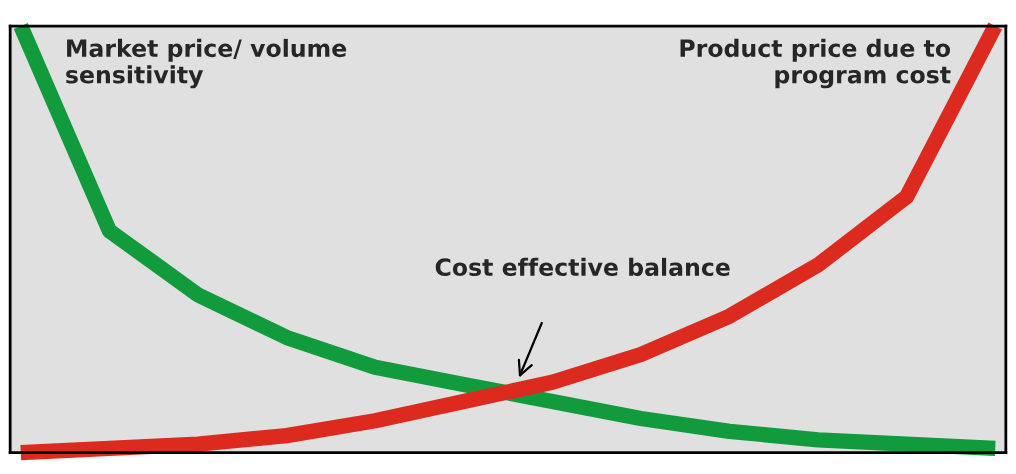  Describe the element at coordinates (815, 63) in the screenshot. I see `series-label: Product price due to program cost` at that location.